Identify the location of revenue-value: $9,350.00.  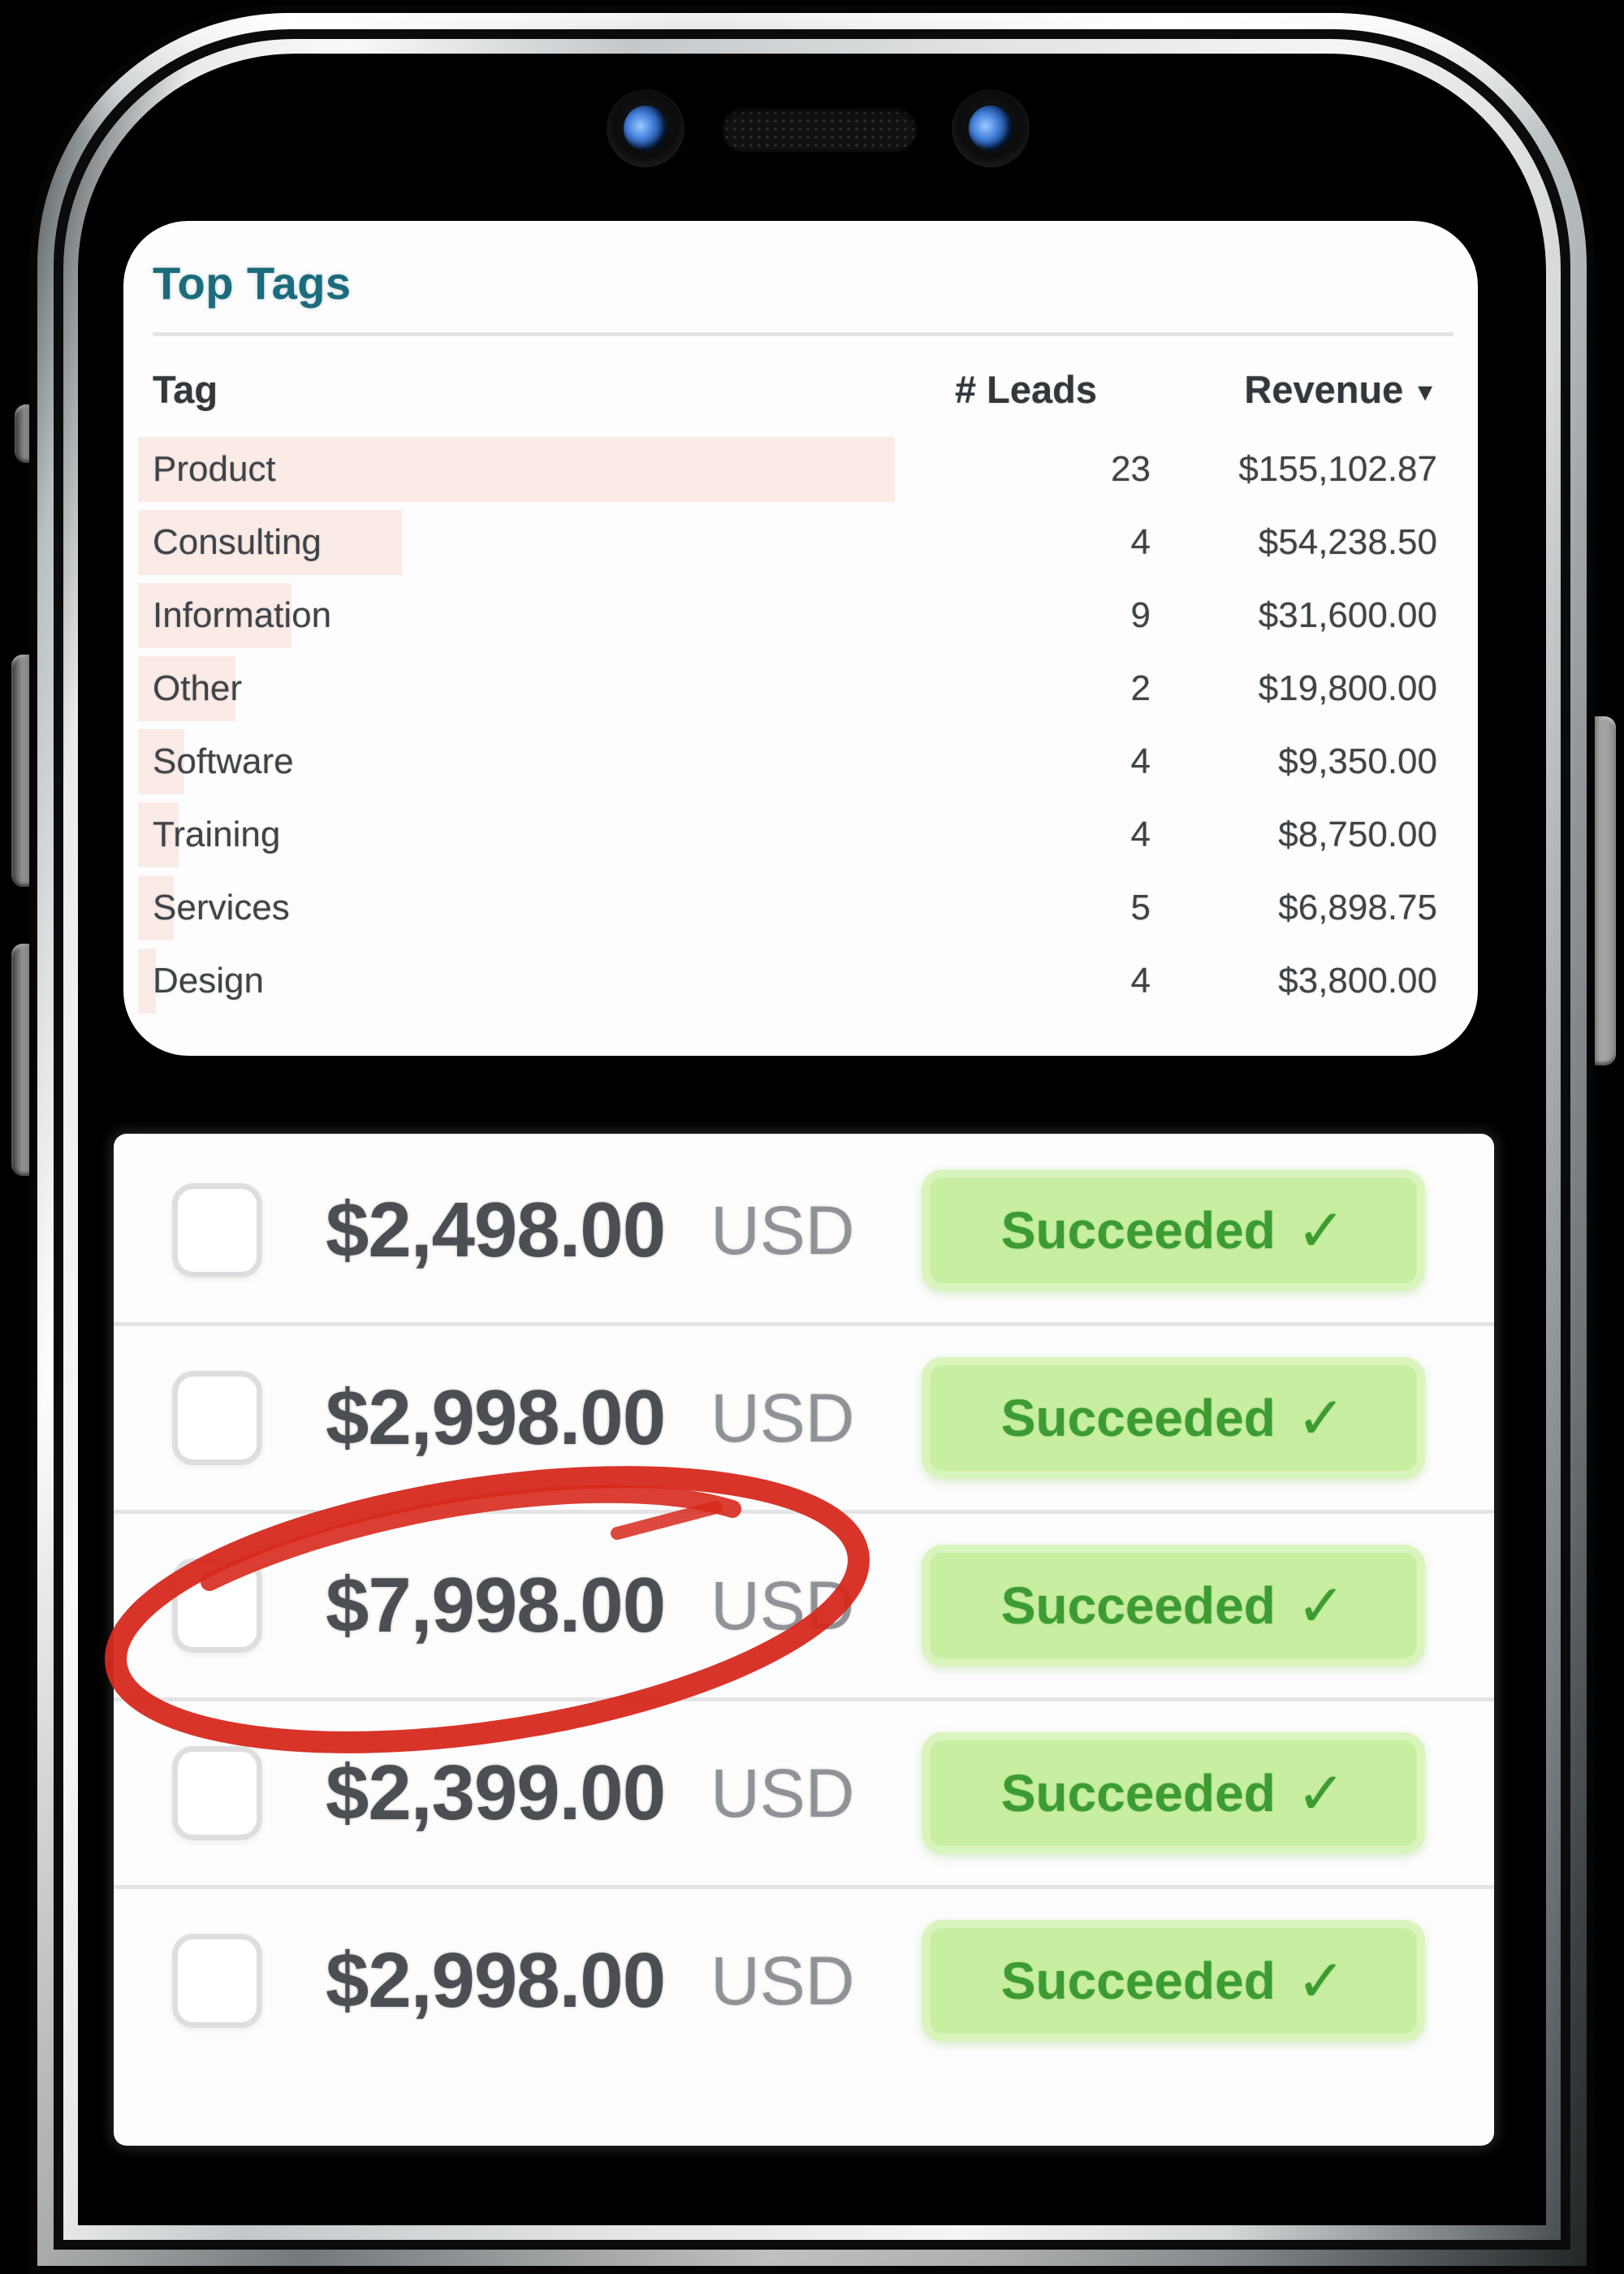
(1358, 761).